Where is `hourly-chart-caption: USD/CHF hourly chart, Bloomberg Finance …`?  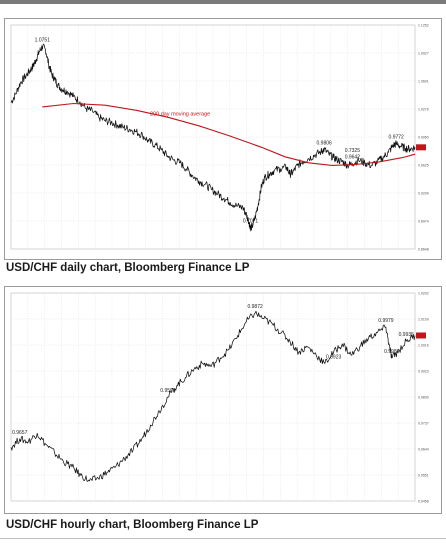 hourly-chart-caption: USD/CHF hourly chart, Bloomberg Finance … is located at coordinates (132, 525).